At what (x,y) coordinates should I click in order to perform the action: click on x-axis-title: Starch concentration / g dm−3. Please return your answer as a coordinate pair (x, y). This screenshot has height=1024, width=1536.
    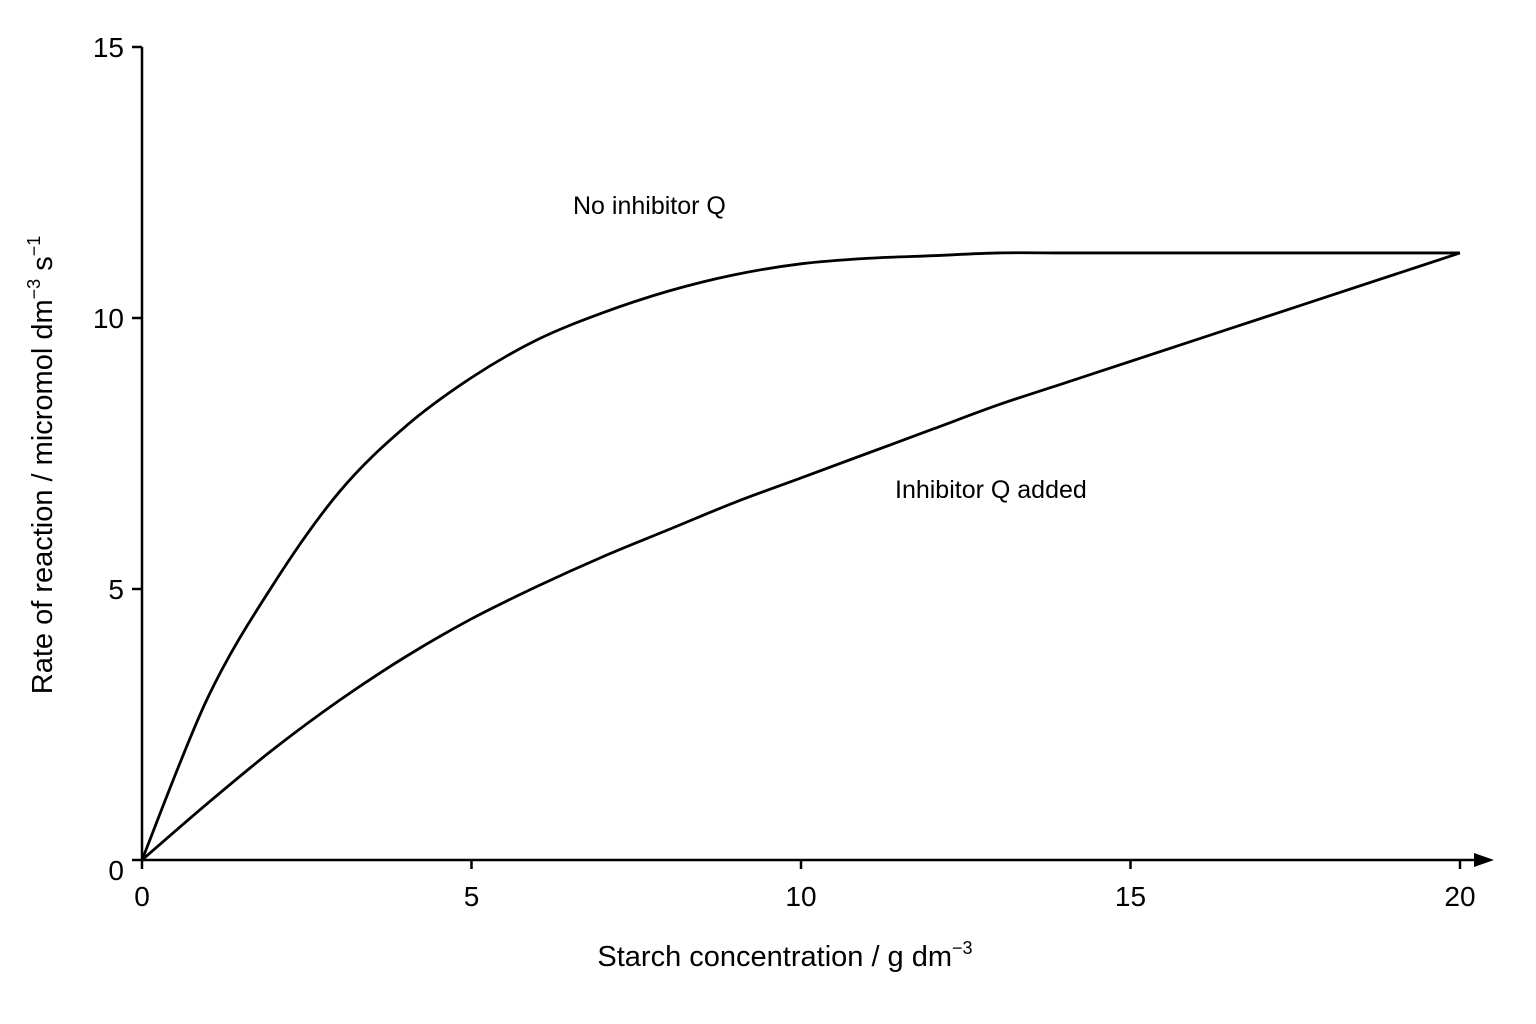
    Looking at the image, I should click on (784, 955).